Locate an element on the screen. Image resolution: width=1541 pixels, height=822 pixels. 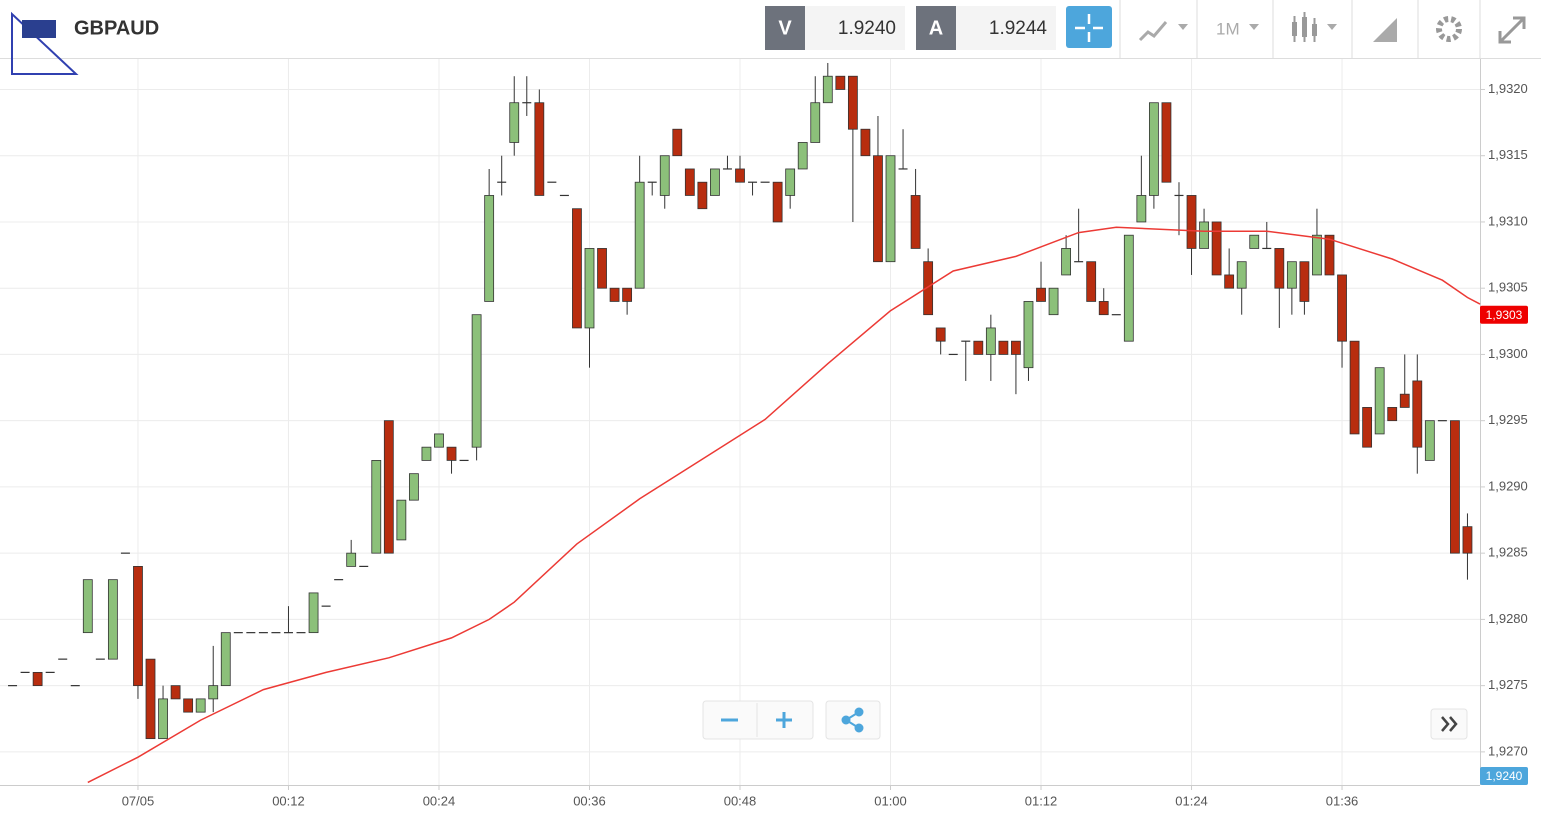
bid-button is located at coordinates (785, 28).